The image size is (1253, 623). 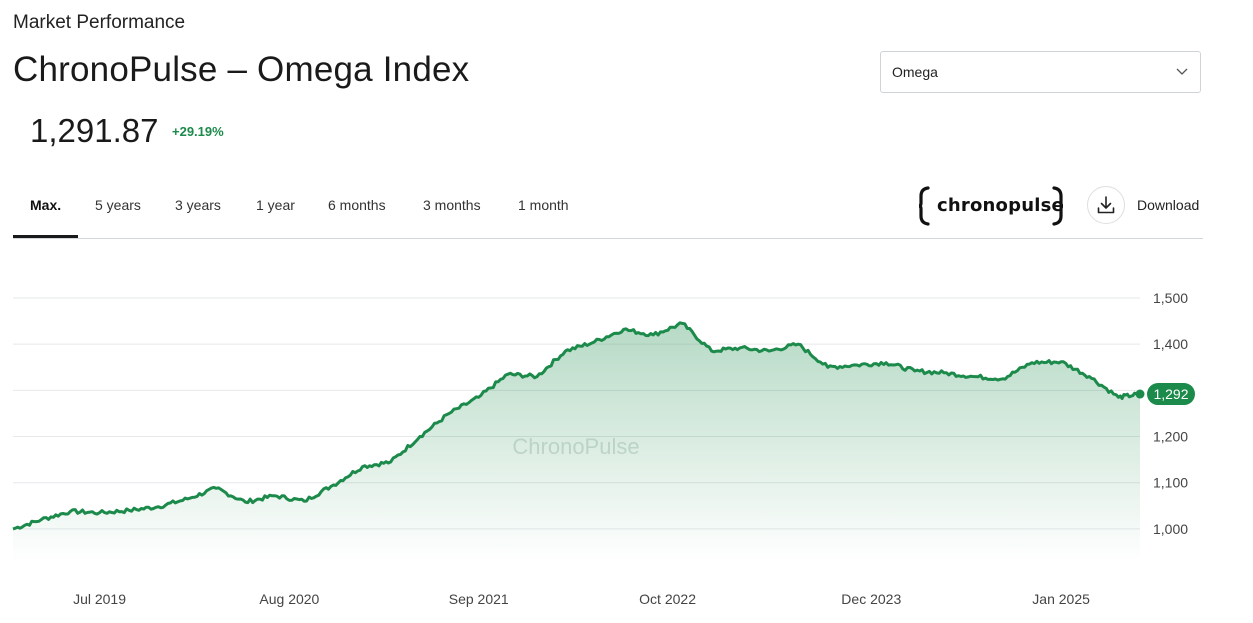 I want to click on tab-3-years: 3 years, so click(x=198, y=205).